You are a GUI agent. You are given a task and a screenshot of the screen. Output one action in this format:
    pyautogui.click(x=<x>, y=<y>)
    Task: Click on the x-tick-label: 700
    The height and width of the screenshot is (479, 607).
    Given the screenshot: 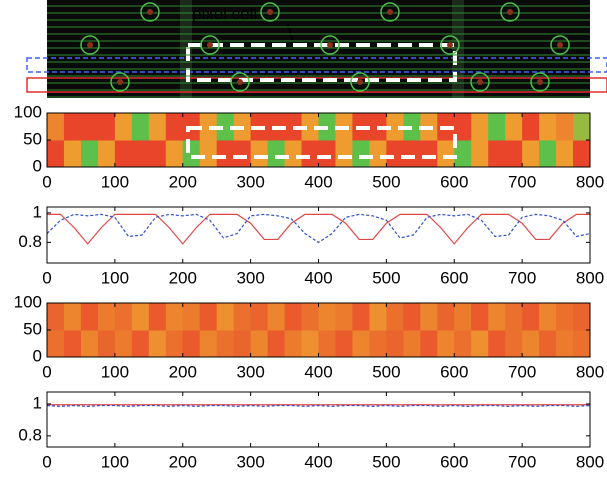 What is the action you would take?
    pyautogui.click(x=522, y=181)
    